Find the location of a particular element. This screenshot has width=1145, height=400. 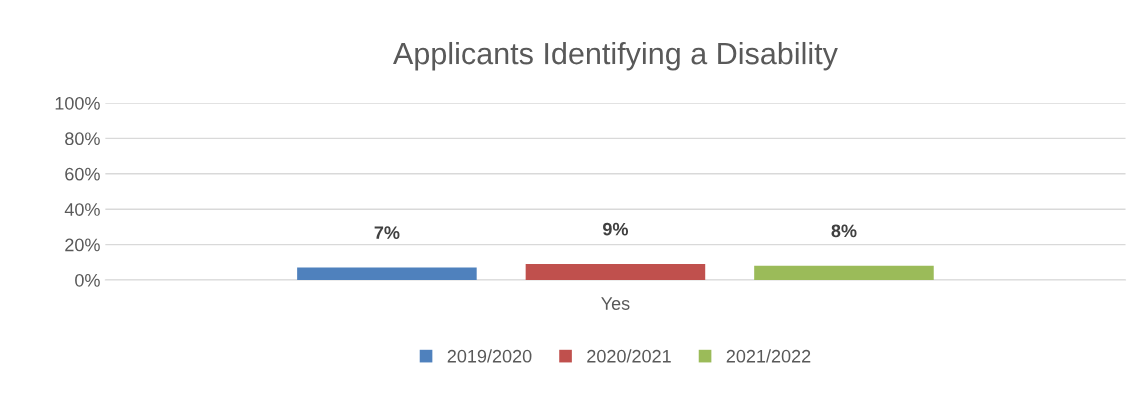

y-tick-label: 60% is located at coordinates (82, 174).